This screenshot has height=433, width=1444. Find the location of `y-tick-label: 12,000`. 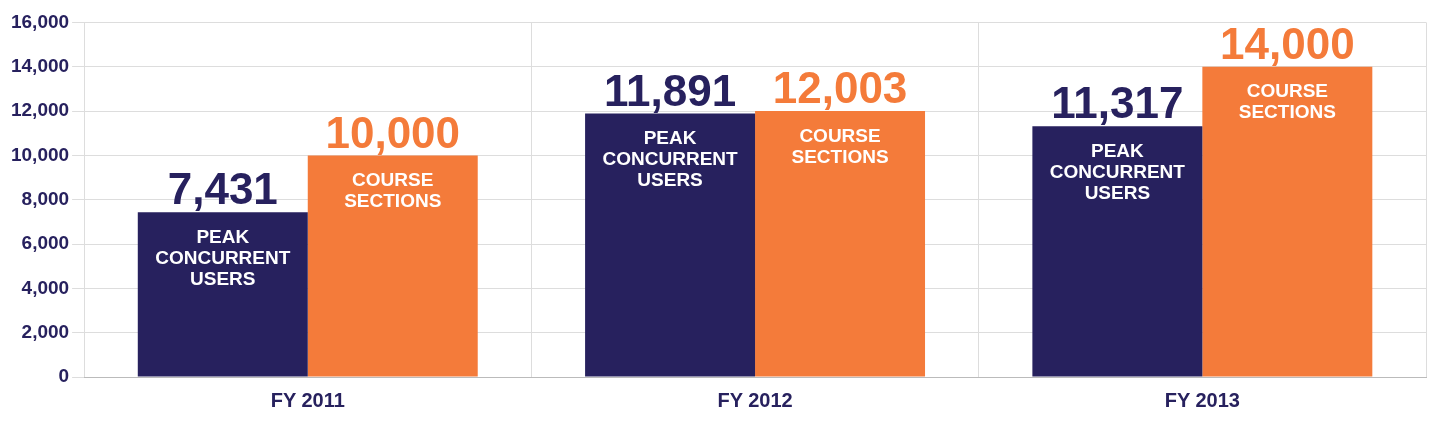

y-tick-label: 12,000 is located at coordinates (40, 110).